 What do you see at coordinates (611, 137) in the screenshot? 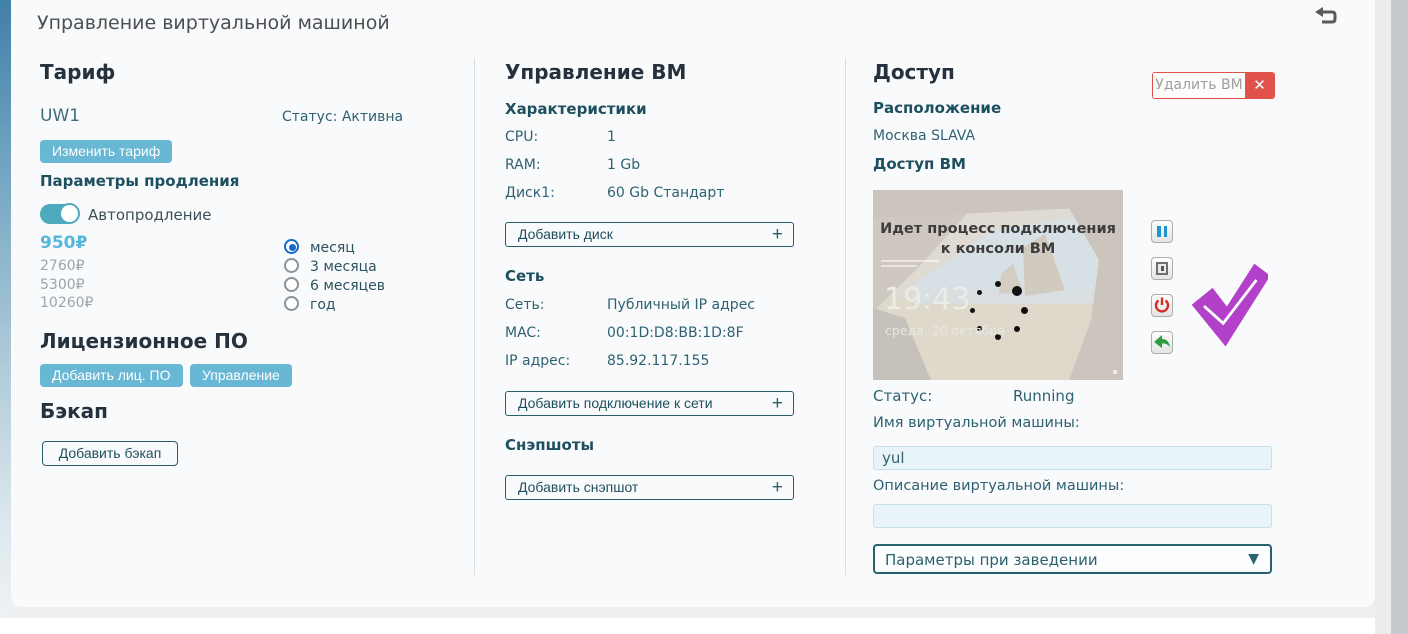
I see `spec-value: 1` at bounding box center [611, 137].